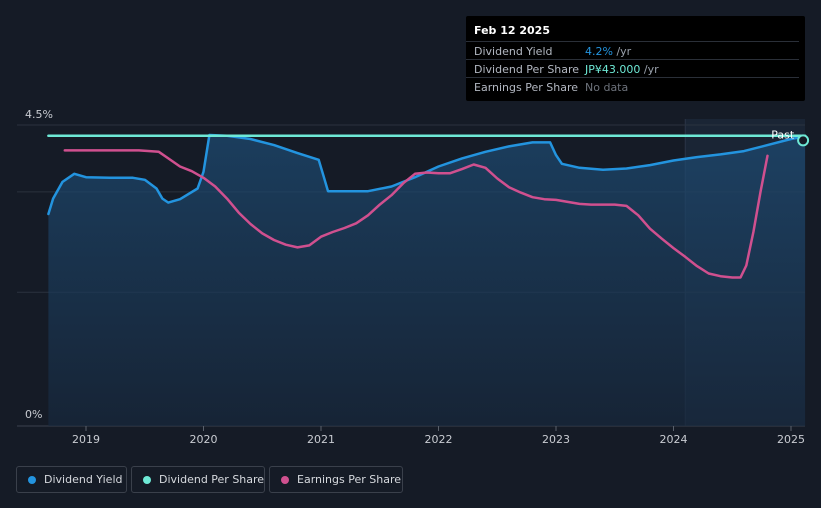  I want to click on past-label: Past, so click(783, 135).